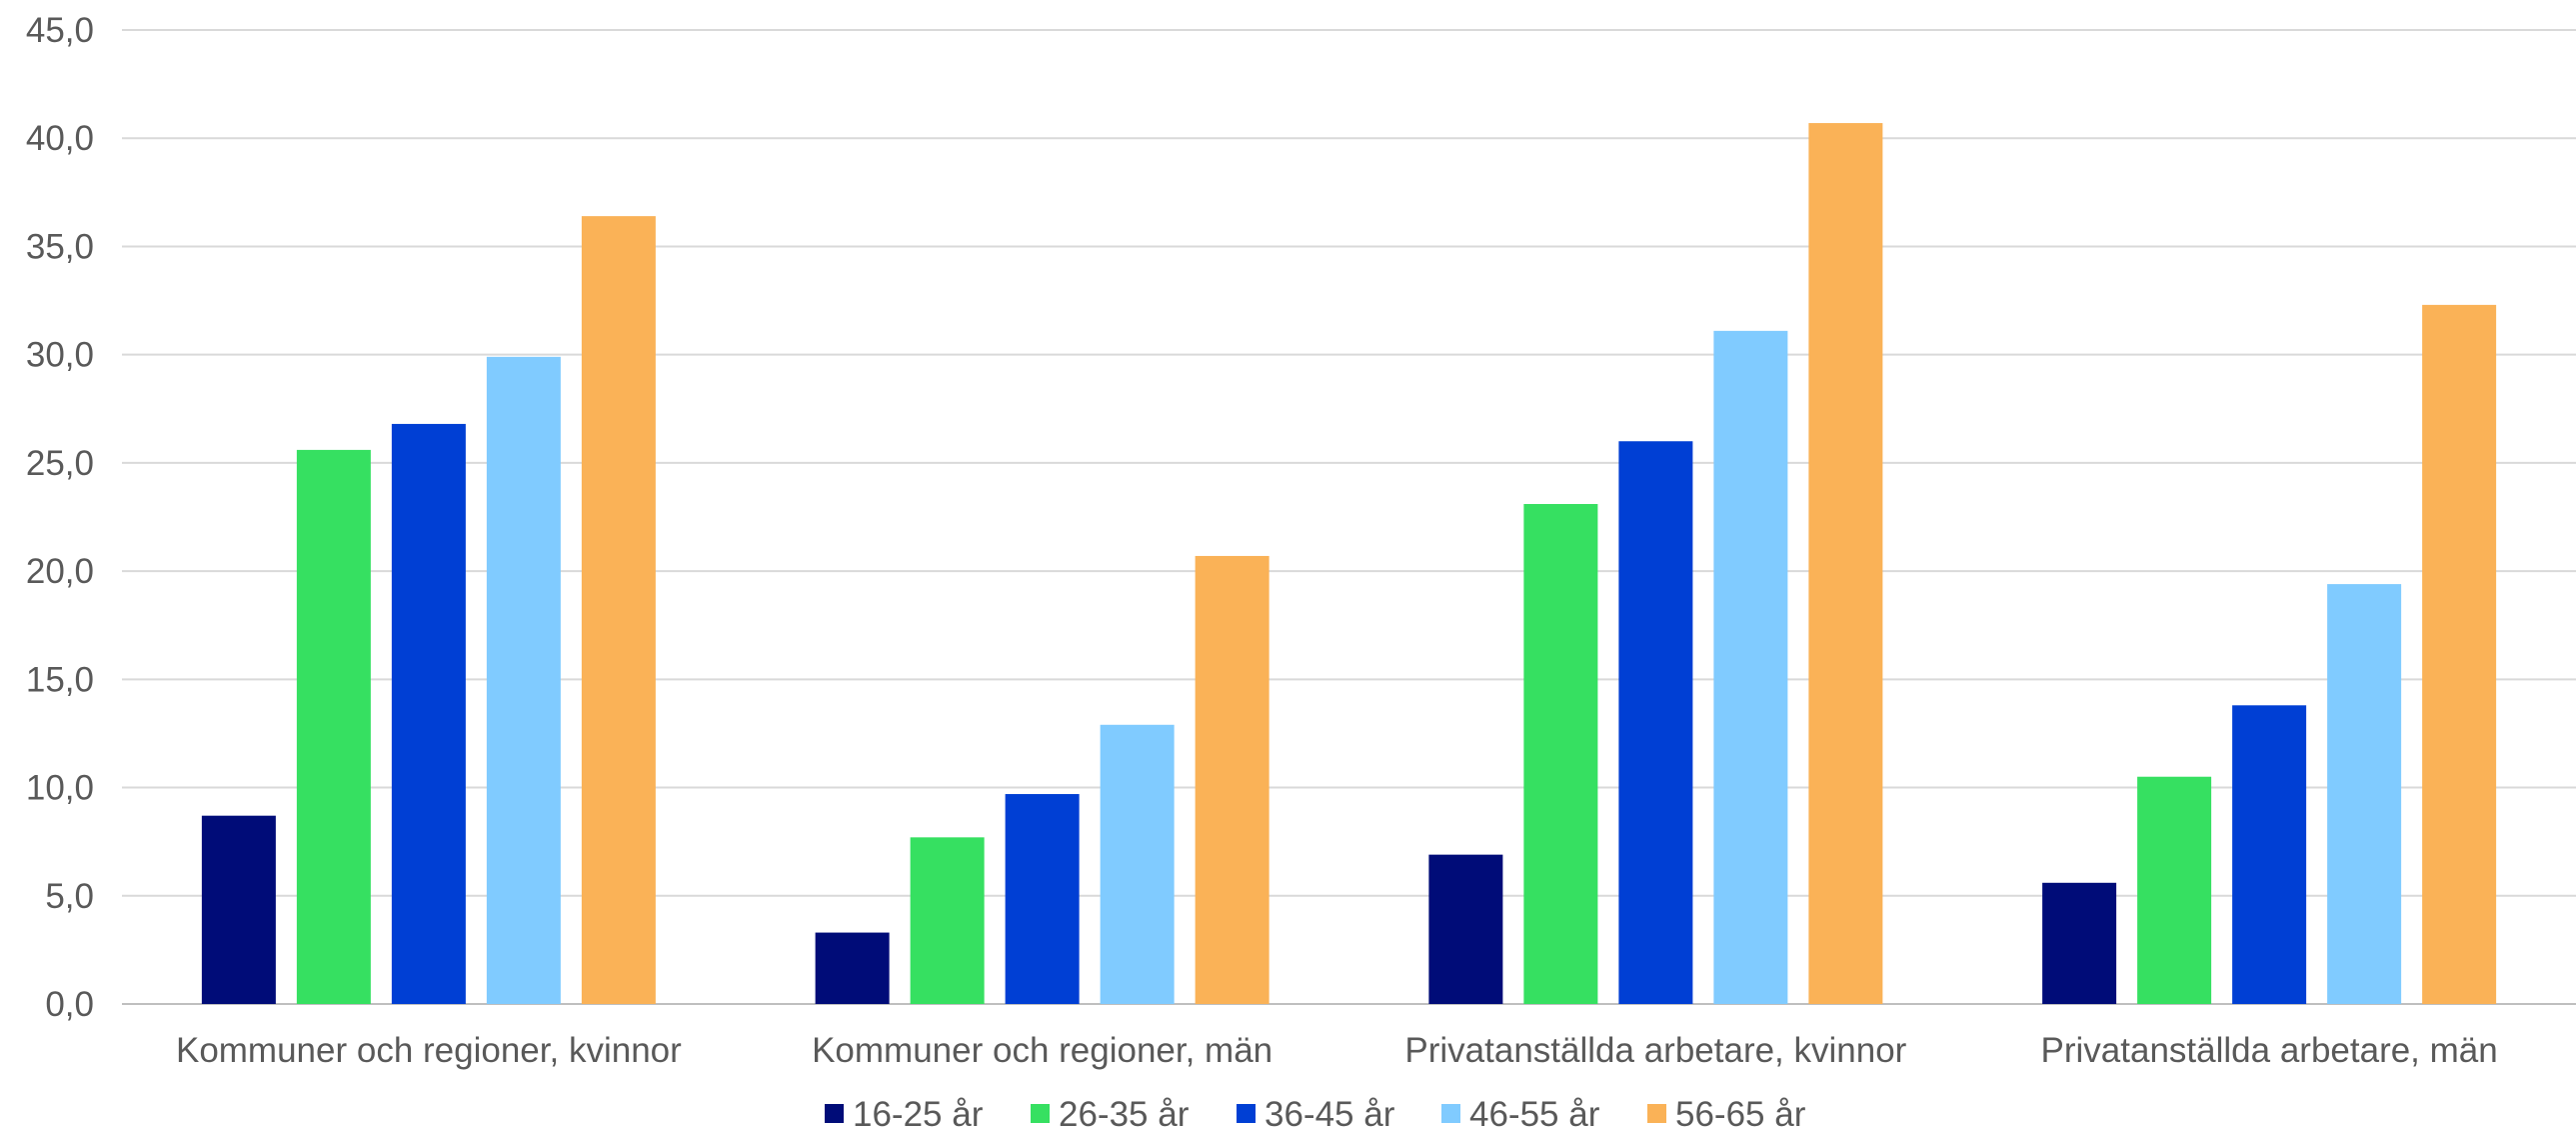 The height and width of the screenshot is (1136, 2576). I want to click on y-tick-label: 45,0, so click(60, 30).